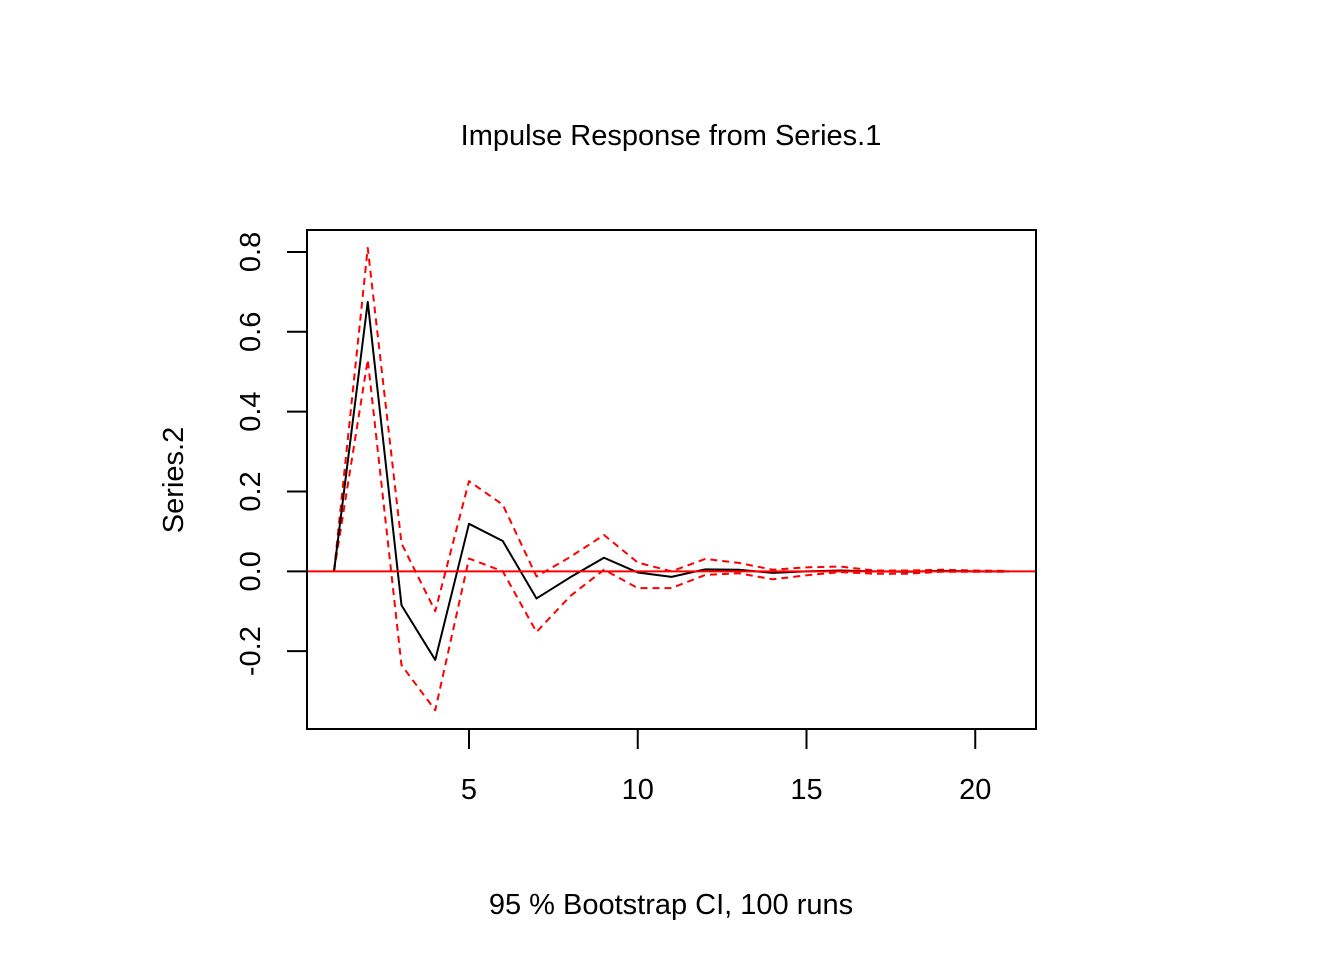 This screenshot has height=960, width=1344. What do you see at coordinates (251, 332) in the screenshot?
I see `y-tick-label: 0.6` at bounding box center [251, 332].